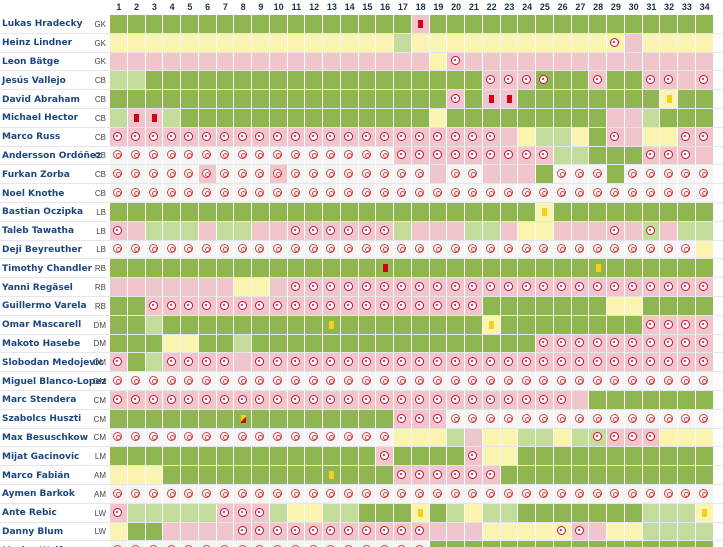 Image resolution: width=723 pixels, height=547 pixels. I want to click on player-name-link: Danny Blum, so click(33, 531).